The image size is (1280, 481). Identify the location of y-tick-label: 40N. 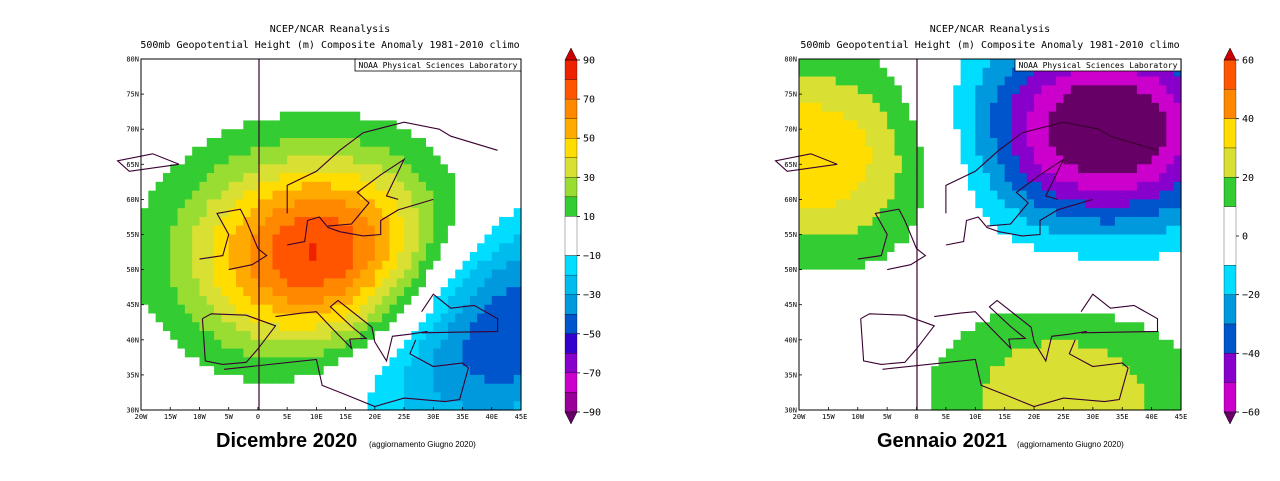
(790, 340).